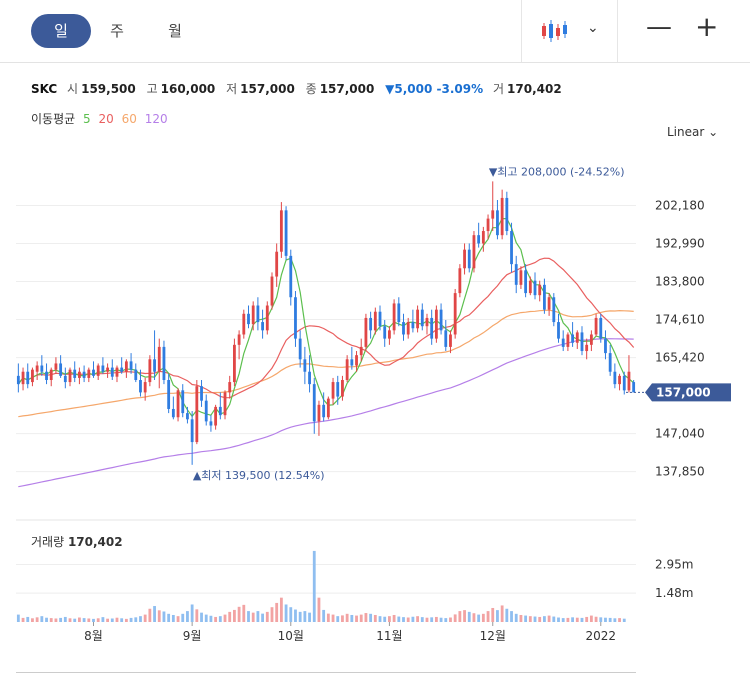 The image size is (750, 682). I want to click on volume-title: 거래량 170,402, so click(77, 541).